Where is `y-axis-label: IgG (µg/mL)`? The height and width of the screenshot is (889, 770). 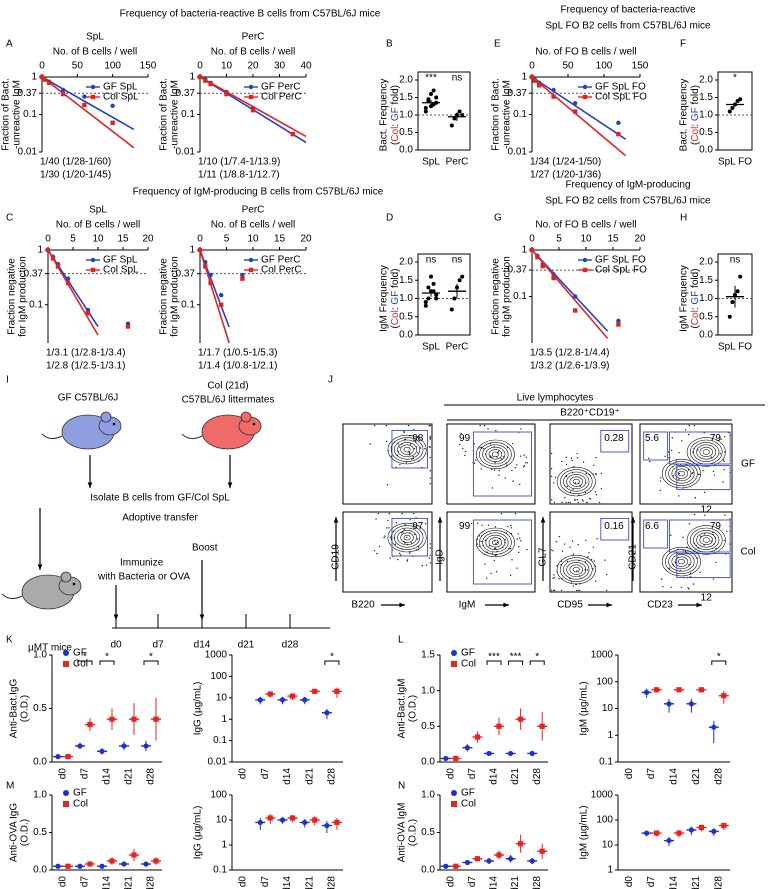 y-axis-label: IgG (µg/mL) is located at coordinates (198, 833).